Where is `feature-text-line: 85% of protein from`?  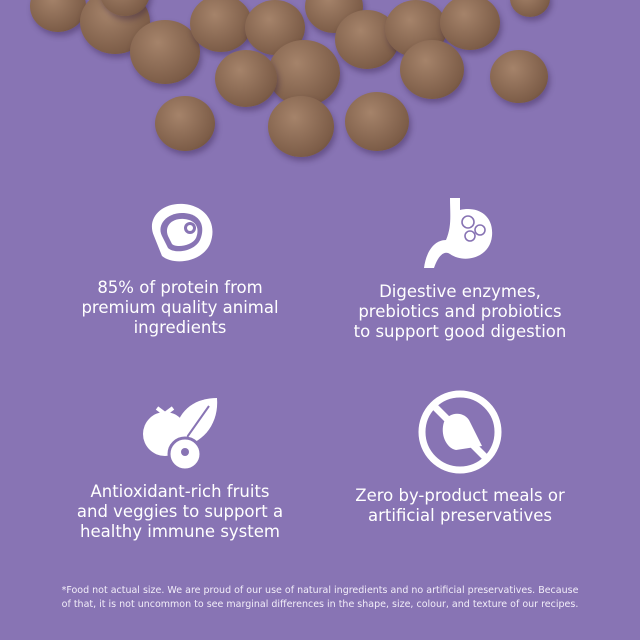
feature-text-line: 85% of protein from is located at coordinates (180, 287).